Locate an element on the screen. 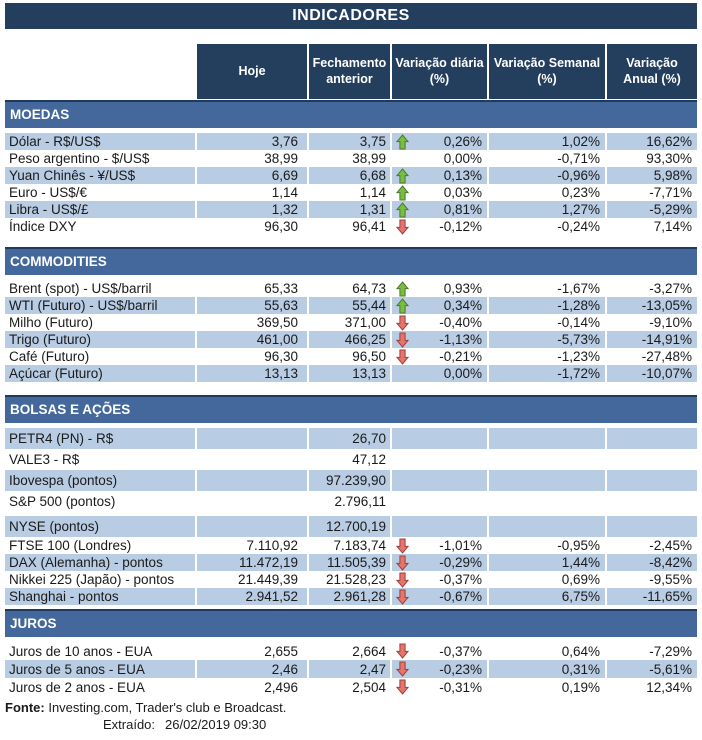  cell-variacao-anual: -10,07% is located at coordinates (651, 373).